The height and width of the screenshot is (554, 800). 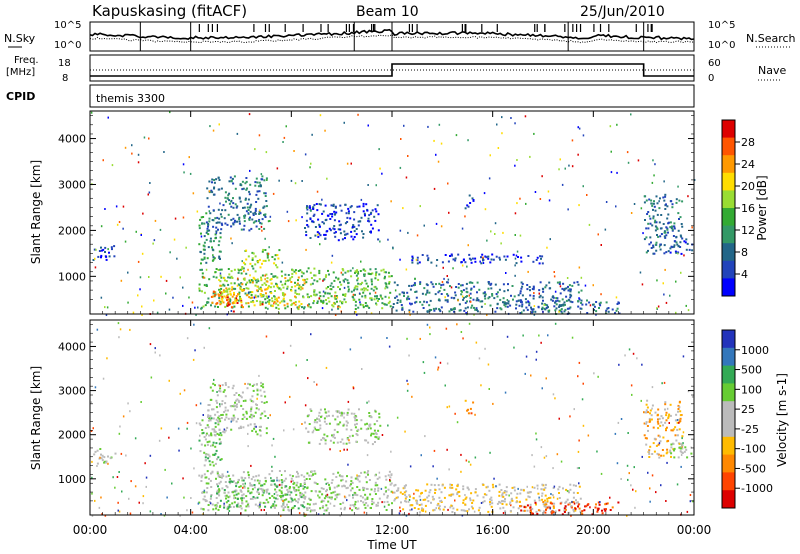 What do you see at coordinates (72, 230) in the screenshot?
I see `power-y-tick-label: 2000` at bounding box center [72, 230].